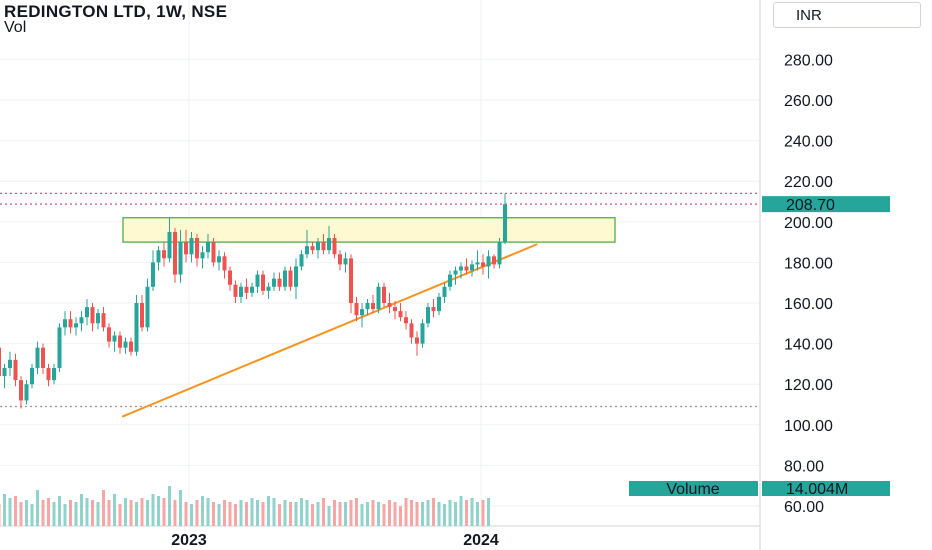 This screenshot has width=932, height=550. I want to click on volume-indicator-label: Vol, so click(15, 27).